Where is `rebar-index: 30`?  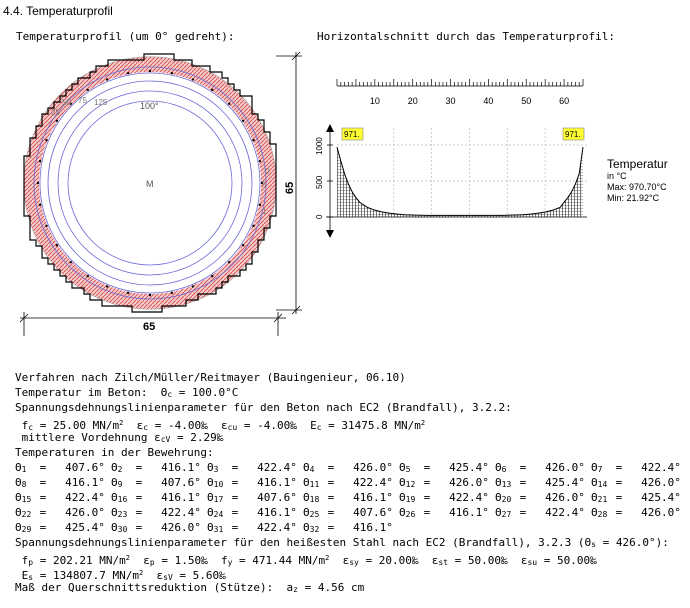 rebar-index: 30 is located at coordinates (122, 529).